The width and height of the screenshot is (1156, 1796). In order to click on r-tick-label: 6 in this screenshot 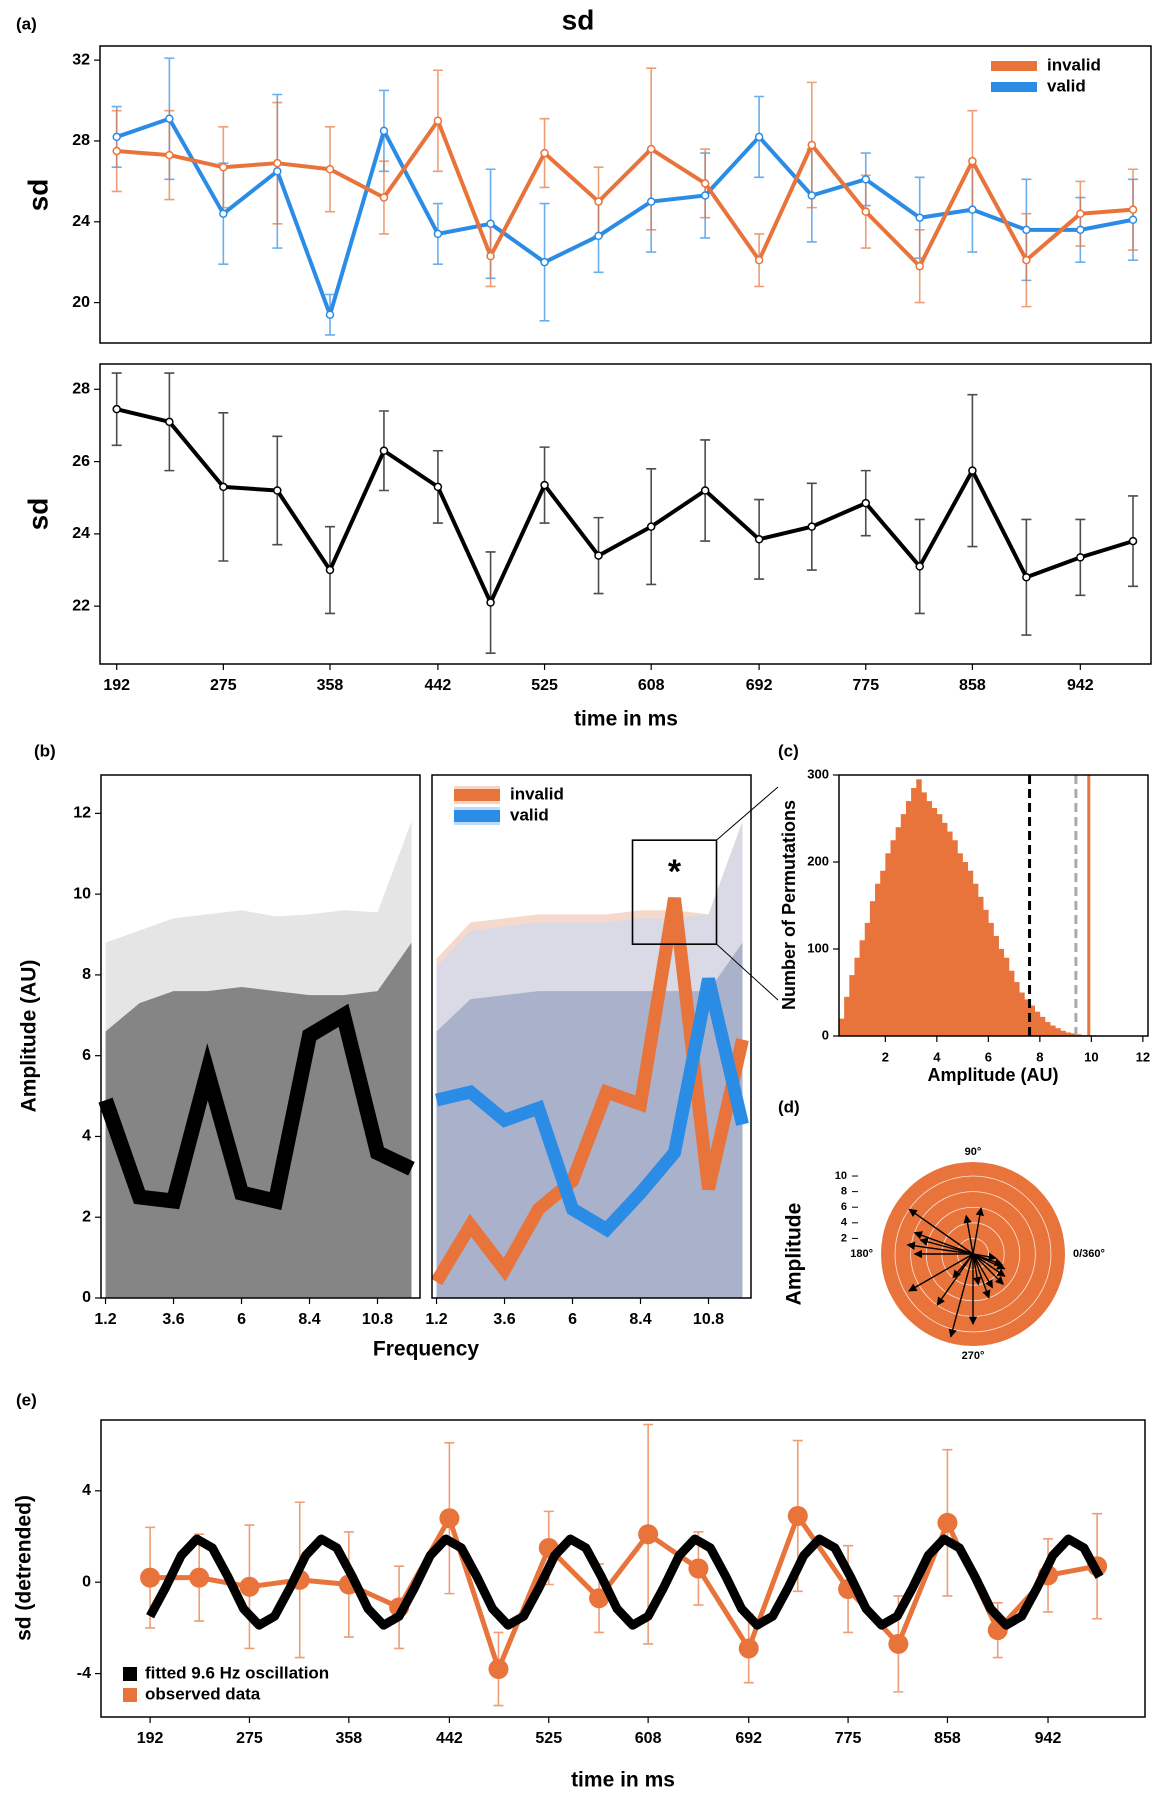, I will do `click(844, 1207)`.